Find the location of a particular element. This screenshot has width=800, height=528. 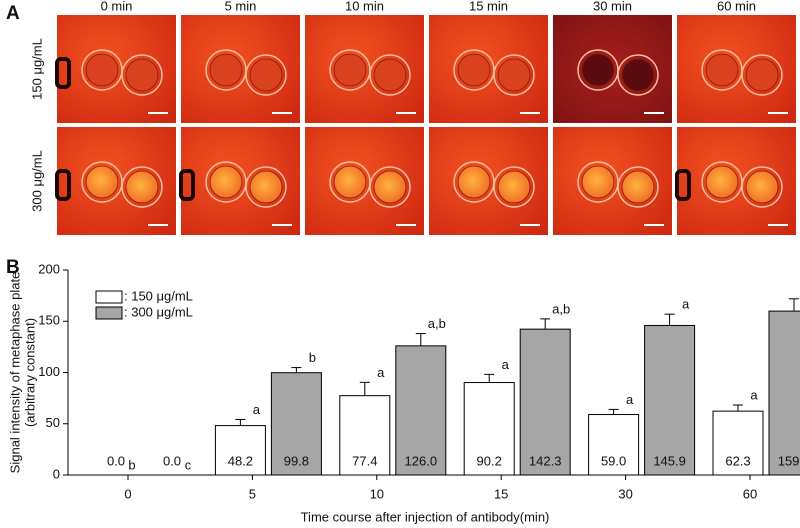

row-label: 300 μg/mL is located at coordinates (36, 181).